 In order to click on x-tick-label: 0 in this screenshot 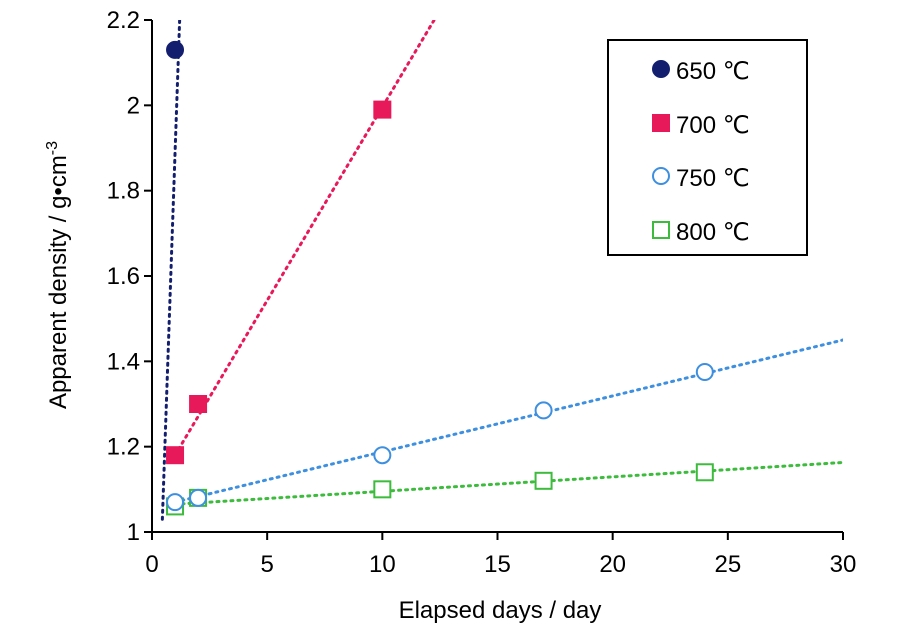, I will do `click(151, 564)`.